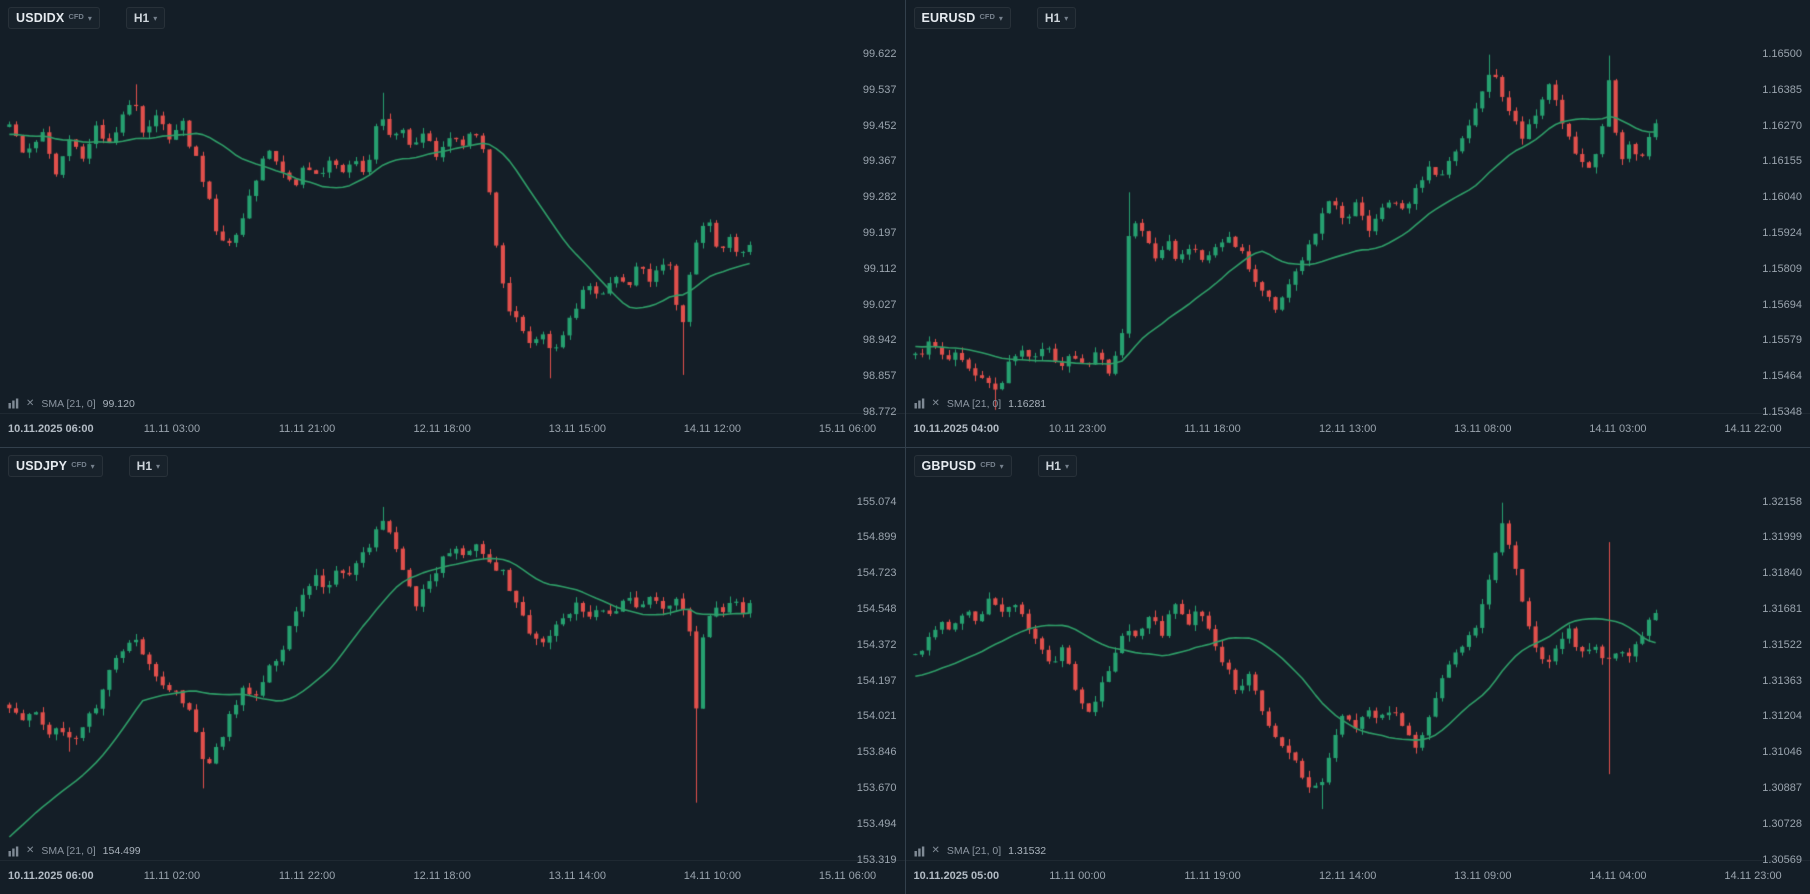  Describe the element at coordinates (1212, 876) in the screenshot. I see `time-tick-label: 11.11 19:00` at that location.